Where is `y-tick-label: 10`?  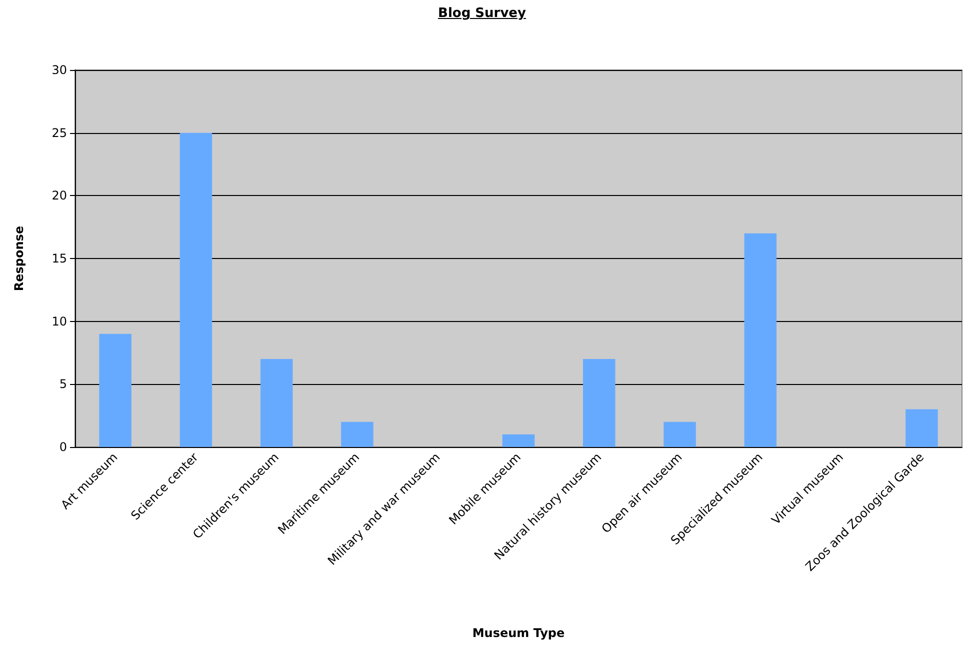 y-tick-label: 10 is located at coordinates (59, 321).